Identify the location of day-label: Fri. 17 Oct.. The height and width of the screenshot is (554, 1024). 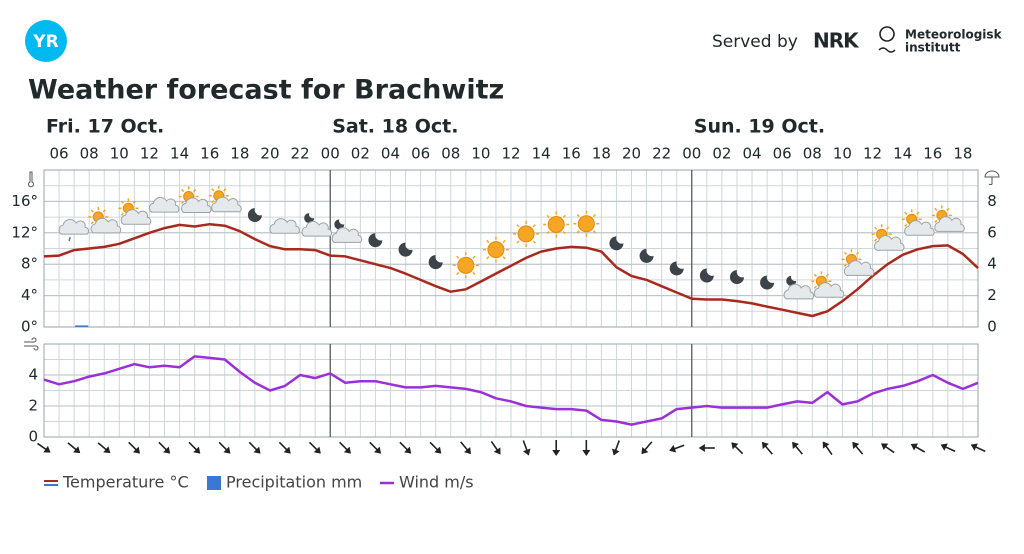
(105, 127).